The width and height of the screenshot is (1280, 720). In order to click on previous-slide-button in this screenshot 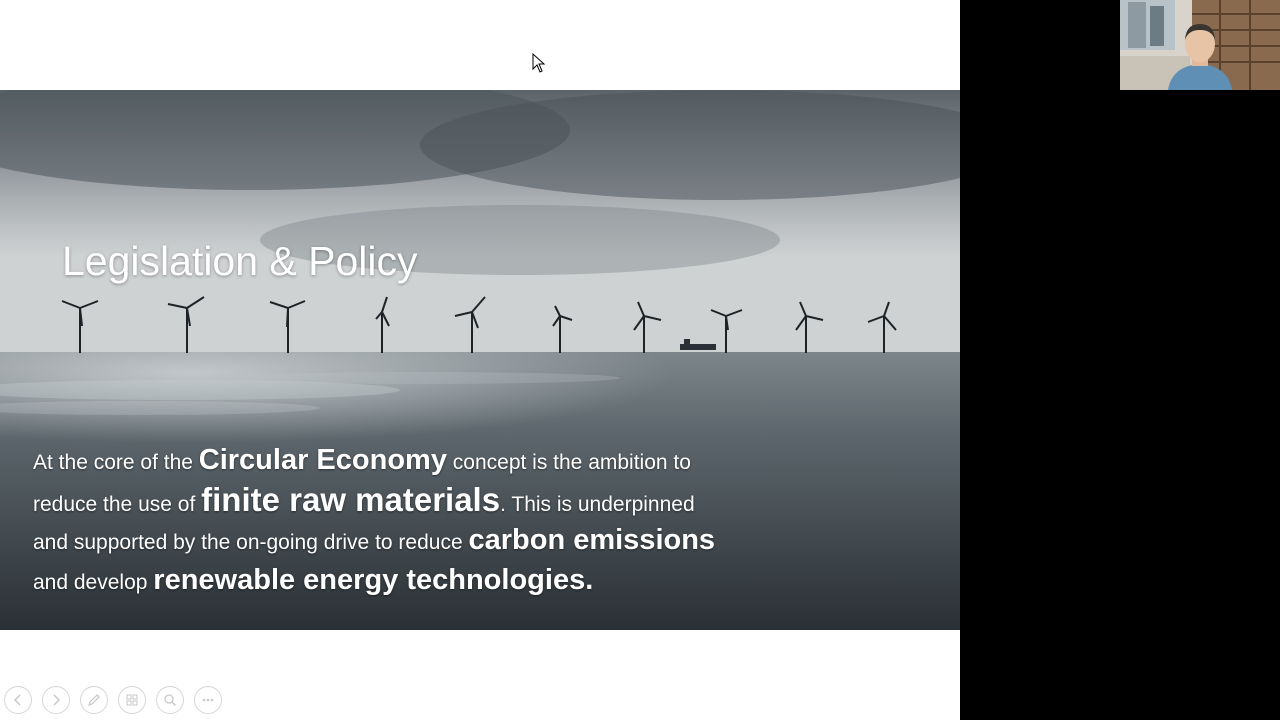, I will do `click(18, 700)`.